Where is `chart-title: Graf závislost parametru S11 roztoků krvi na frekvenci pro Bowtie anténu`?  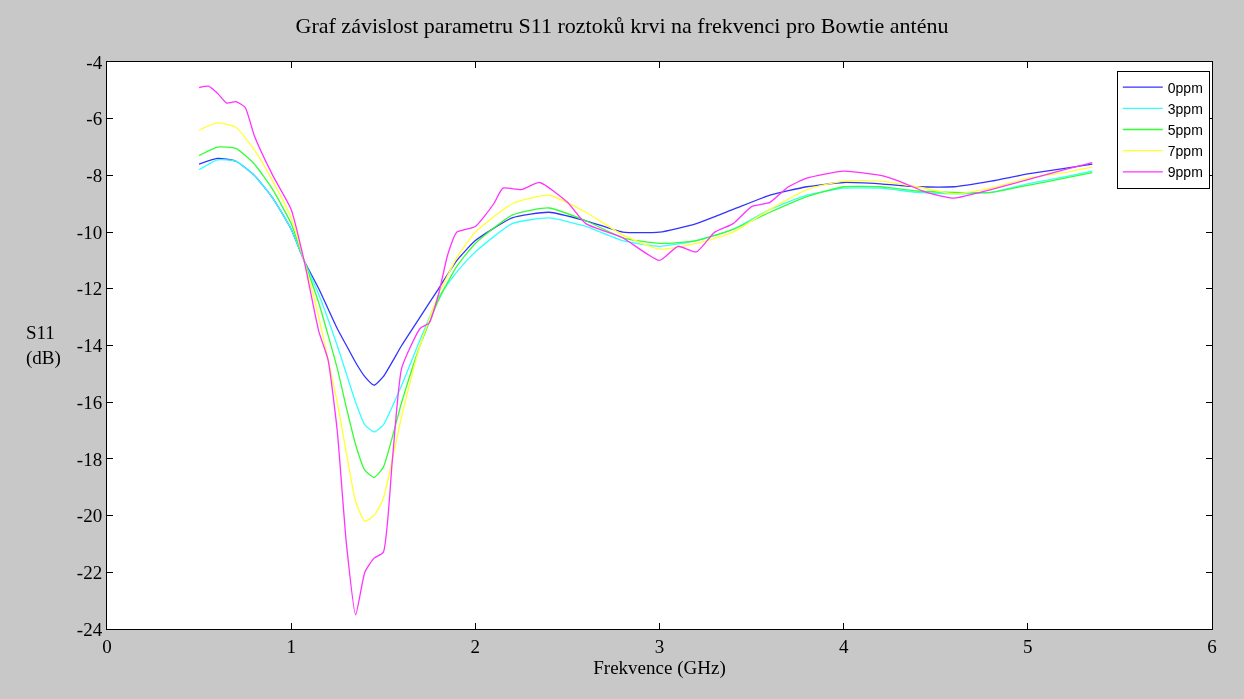
chart-title: Graf závislost parametru S11 roztoků krvi na frekvenci pro Bowtie anténu is located at coordinates (622, 25).